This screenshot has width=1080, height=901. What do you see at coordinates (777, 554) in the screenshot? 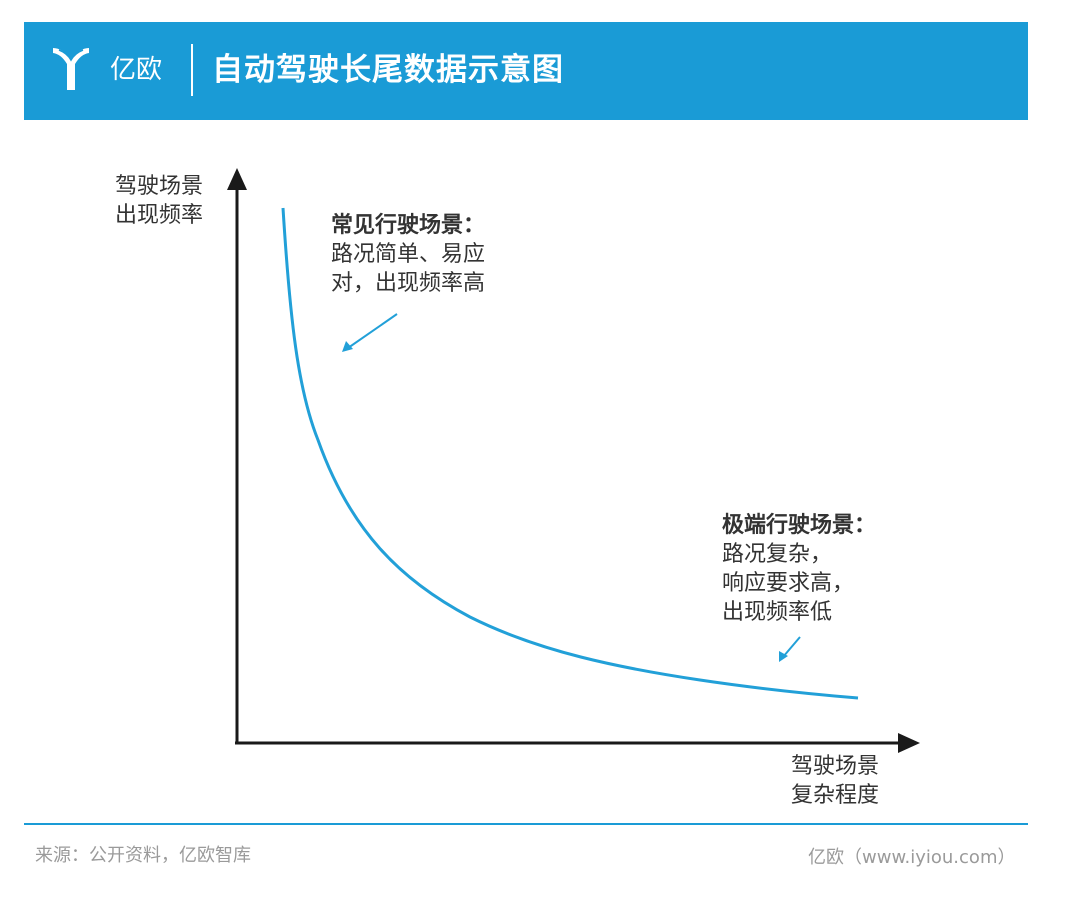
I see `extreme-scene-line: 路况复杂，` at bounding box center [777, 554].